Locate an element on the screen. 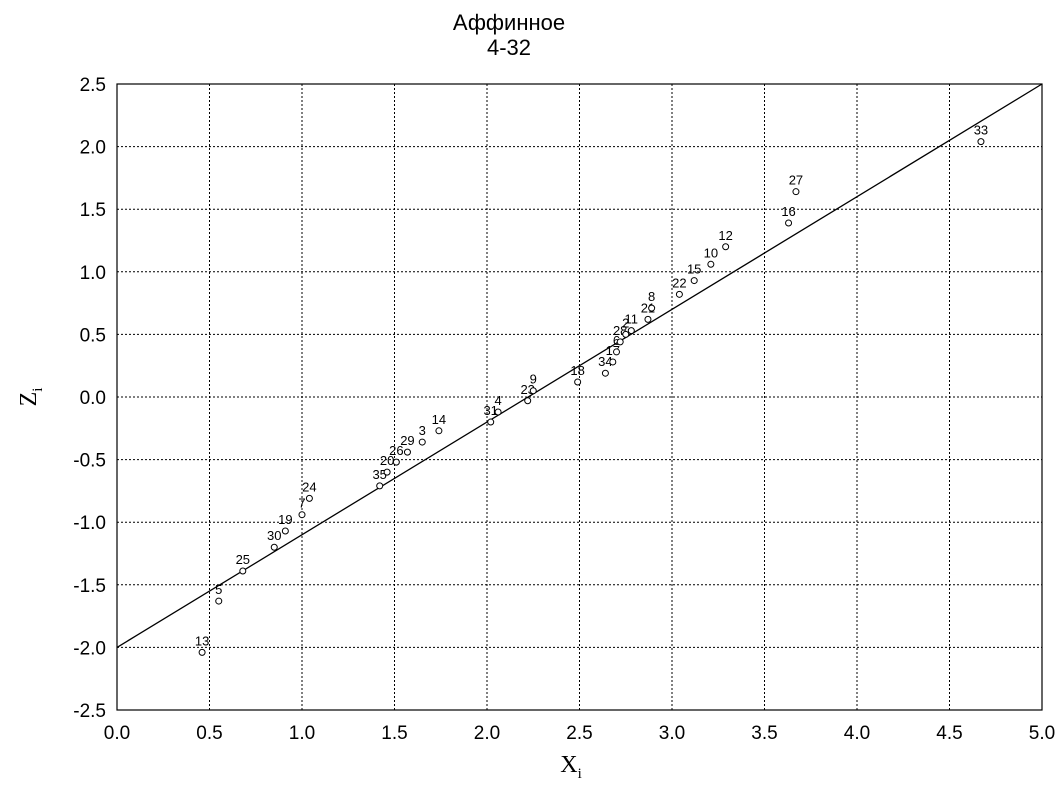  x-tick-label: 2.5 is located at coordinates (579, 733).